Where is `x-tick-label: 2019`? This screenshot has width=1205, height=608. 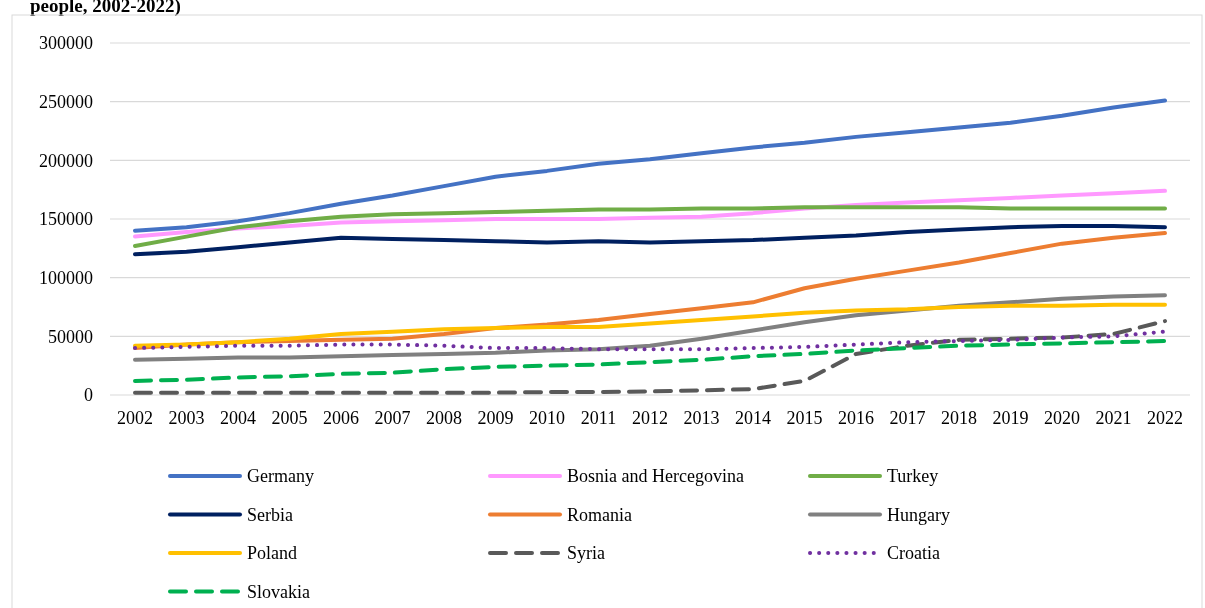 x-tick-label: 2019 is located at coordinates (1010, 418).